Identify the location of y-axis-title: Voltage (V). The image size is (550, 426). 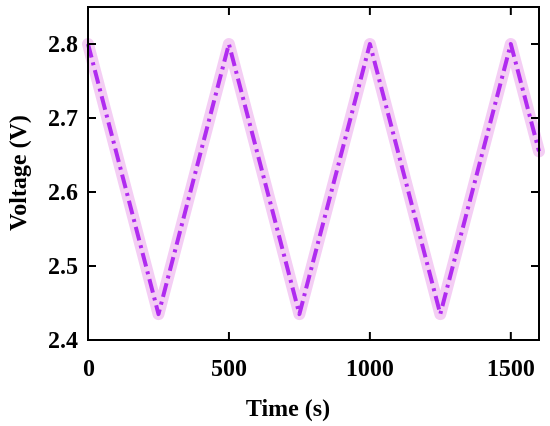
(19, 173).